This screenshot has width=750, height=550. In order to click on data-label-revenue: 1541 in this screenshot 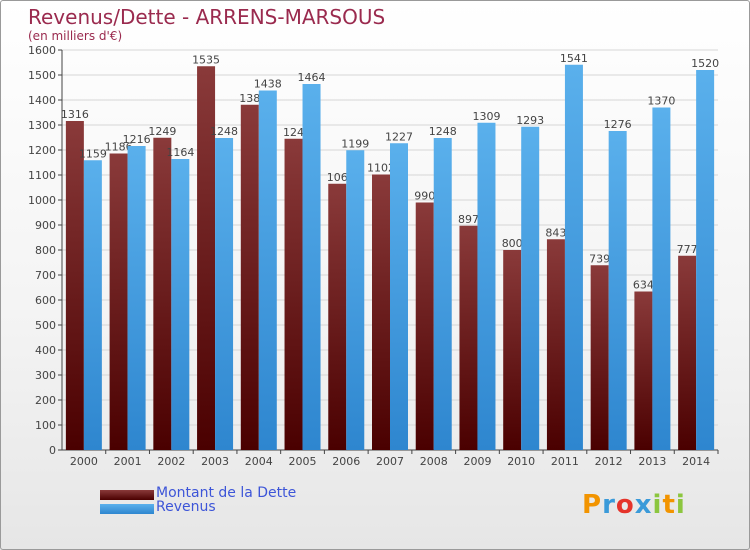, I will do `click(574, 58)`.